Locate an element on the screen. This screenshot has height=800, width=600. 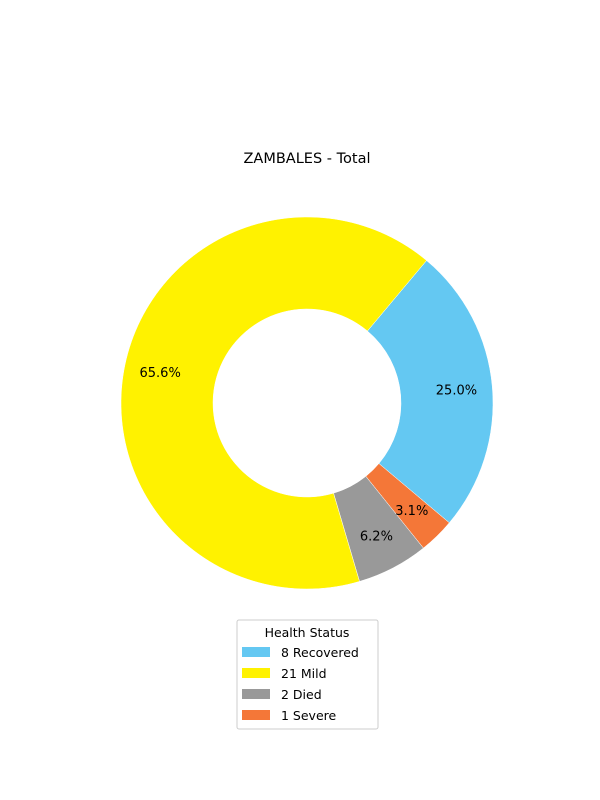
legend-label-recovered: 8 Recovered is located at coordinates (320, 652).